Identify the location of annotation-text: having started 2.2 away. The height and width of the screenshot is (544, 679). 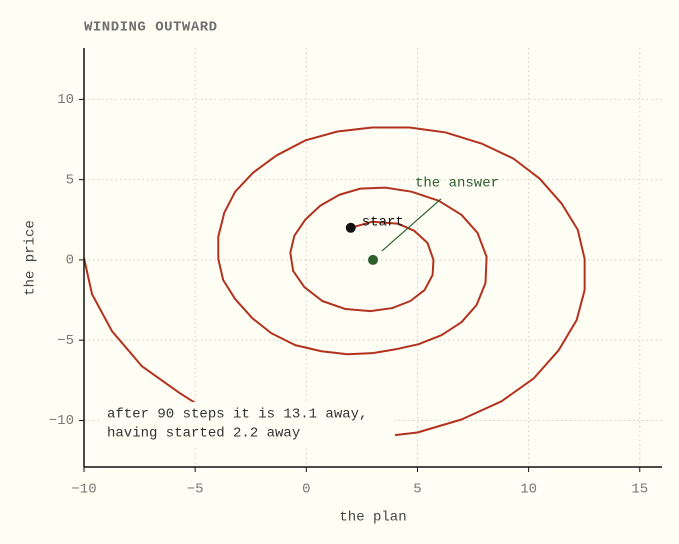
(203, 434).